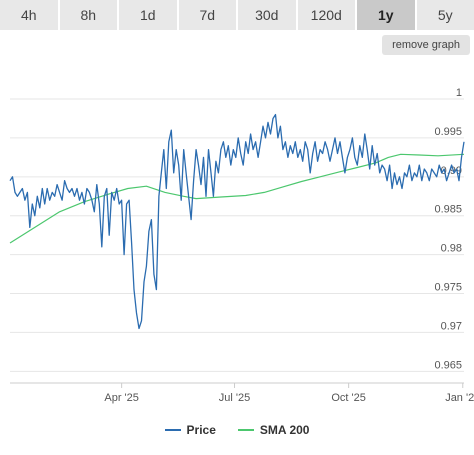  What do you see at coordinates (208, 15) in the screenshot?
I see `tab-7d: 7d` at bounding box center [208, 15].